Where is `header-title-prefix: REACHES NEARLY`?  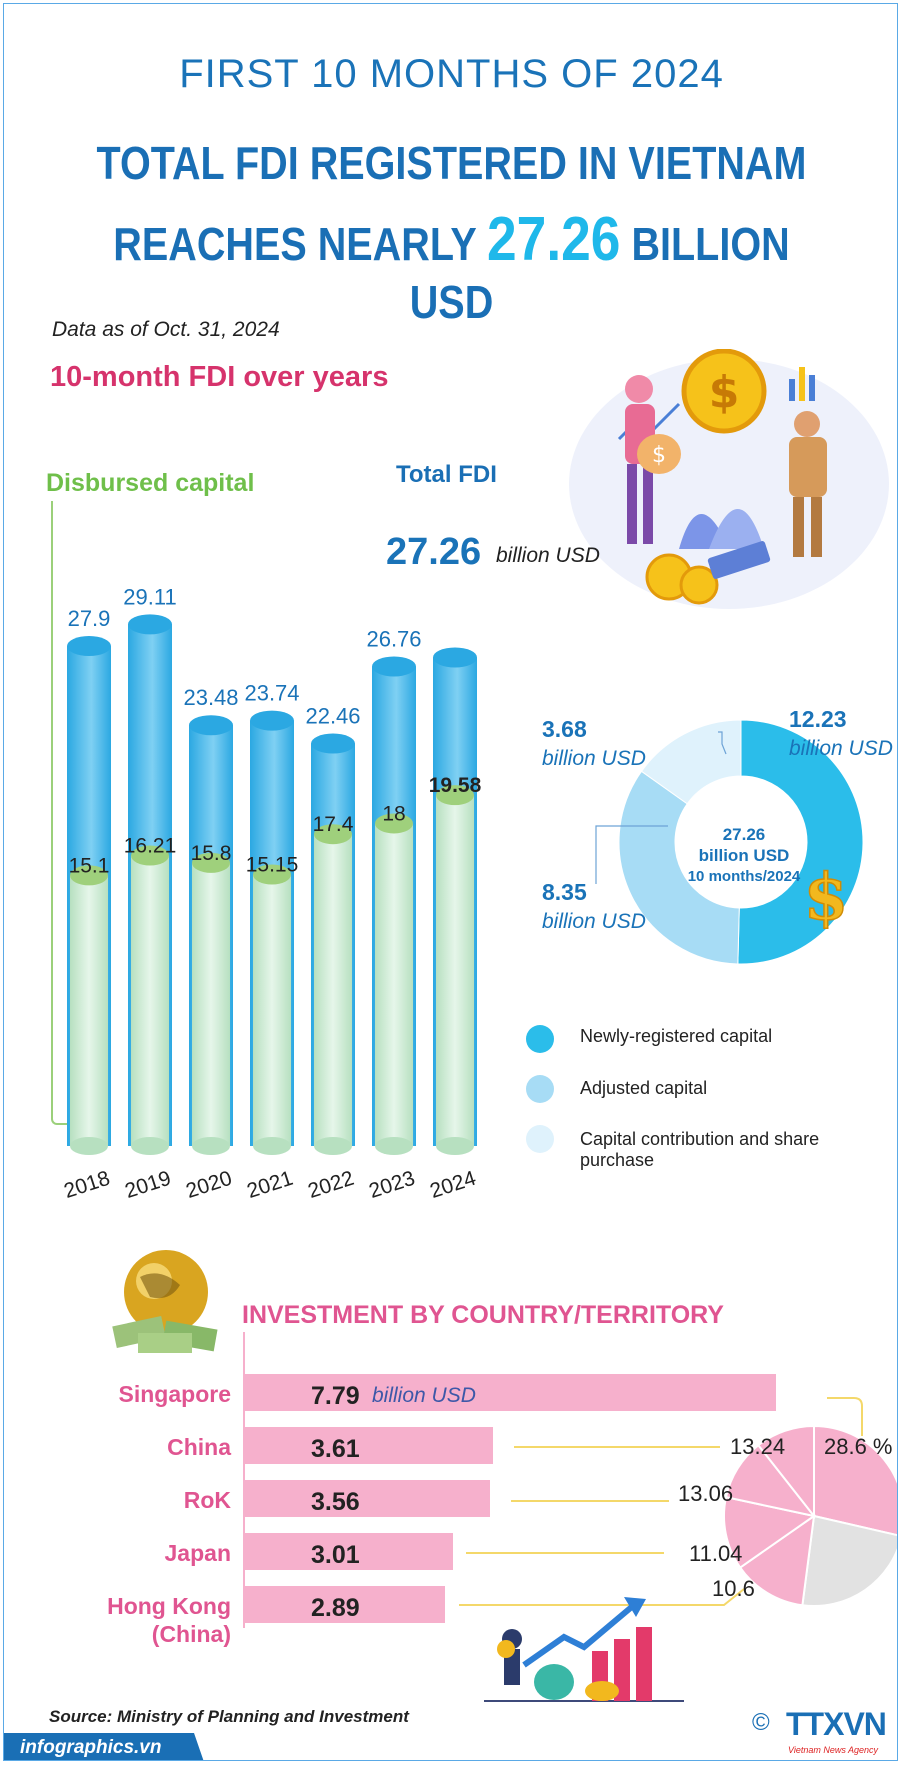
header-title-prefix: REACHES NEARLY is located at coordinates (295, 244).